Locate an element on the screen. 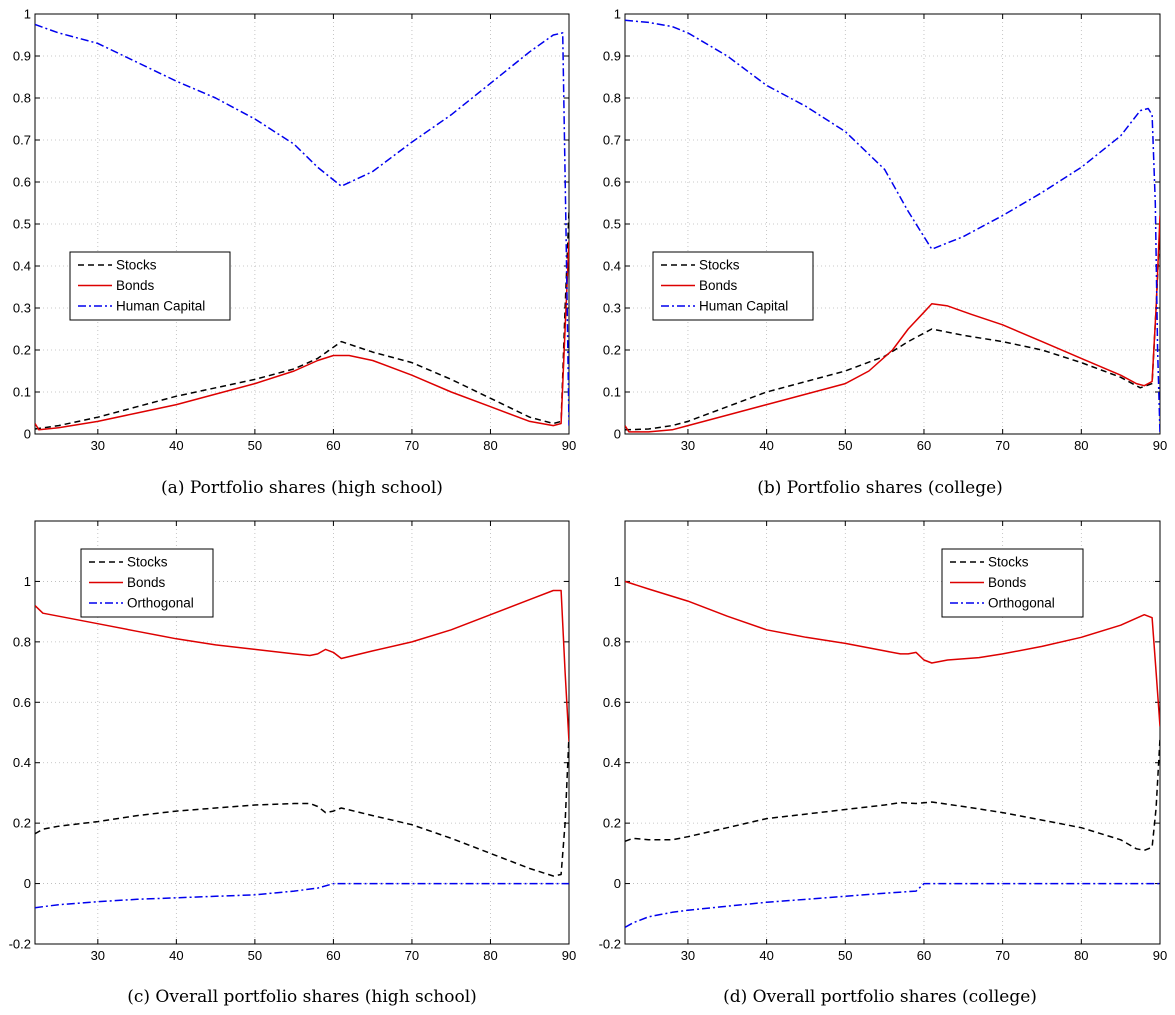  panel-caption: (d) Overall portfolio shares (college) is located at coordinates (880, 997).